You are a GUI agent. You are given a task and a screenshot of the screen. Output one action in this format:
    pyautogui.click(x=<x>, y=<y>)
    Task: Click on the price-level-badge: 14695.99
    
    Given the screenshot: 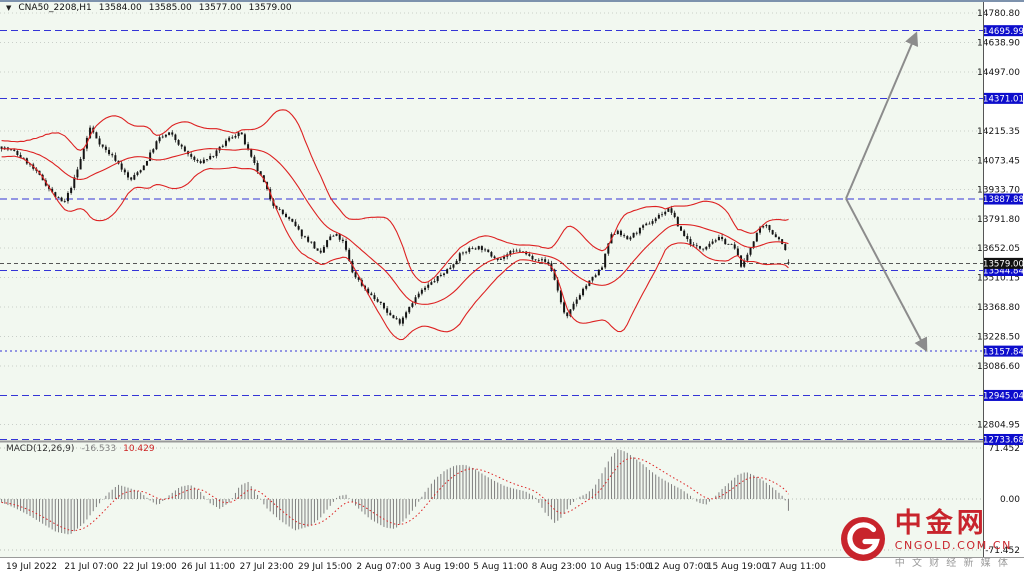 What is the action you would take?
    pyautogui.click(x=1003, y=31)
    